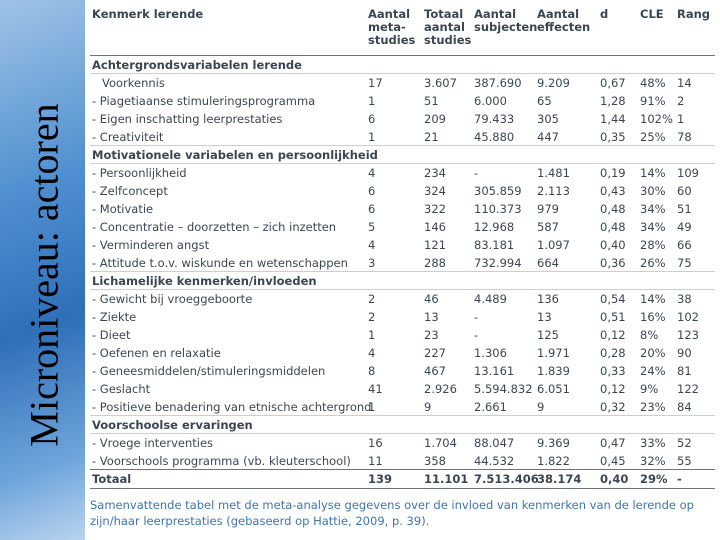 The image size is (720, 540). Describe the element at coordinates (375, 443) in the screenshot. I see `table-cell: 16` at that location.